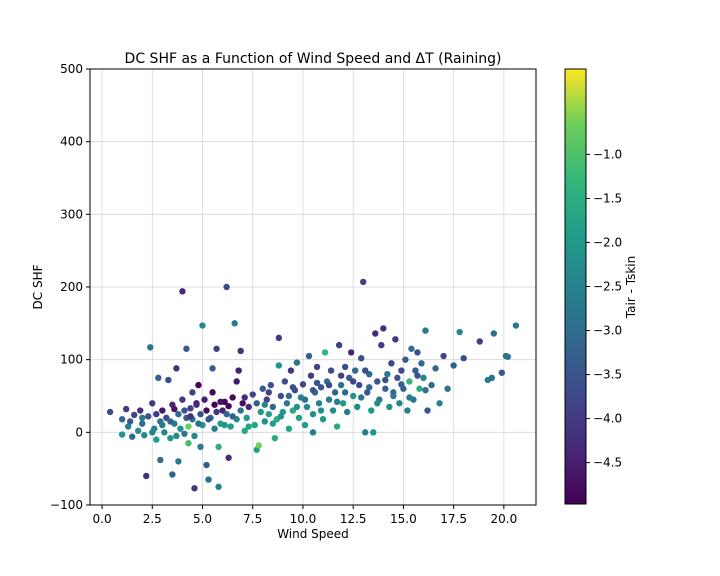 The image size is (720, 576). What do you see at coordinates (607, 375) in the screenshot?
I see `colorbar-tick-label: −3.5` at bounding box center [607, 375].